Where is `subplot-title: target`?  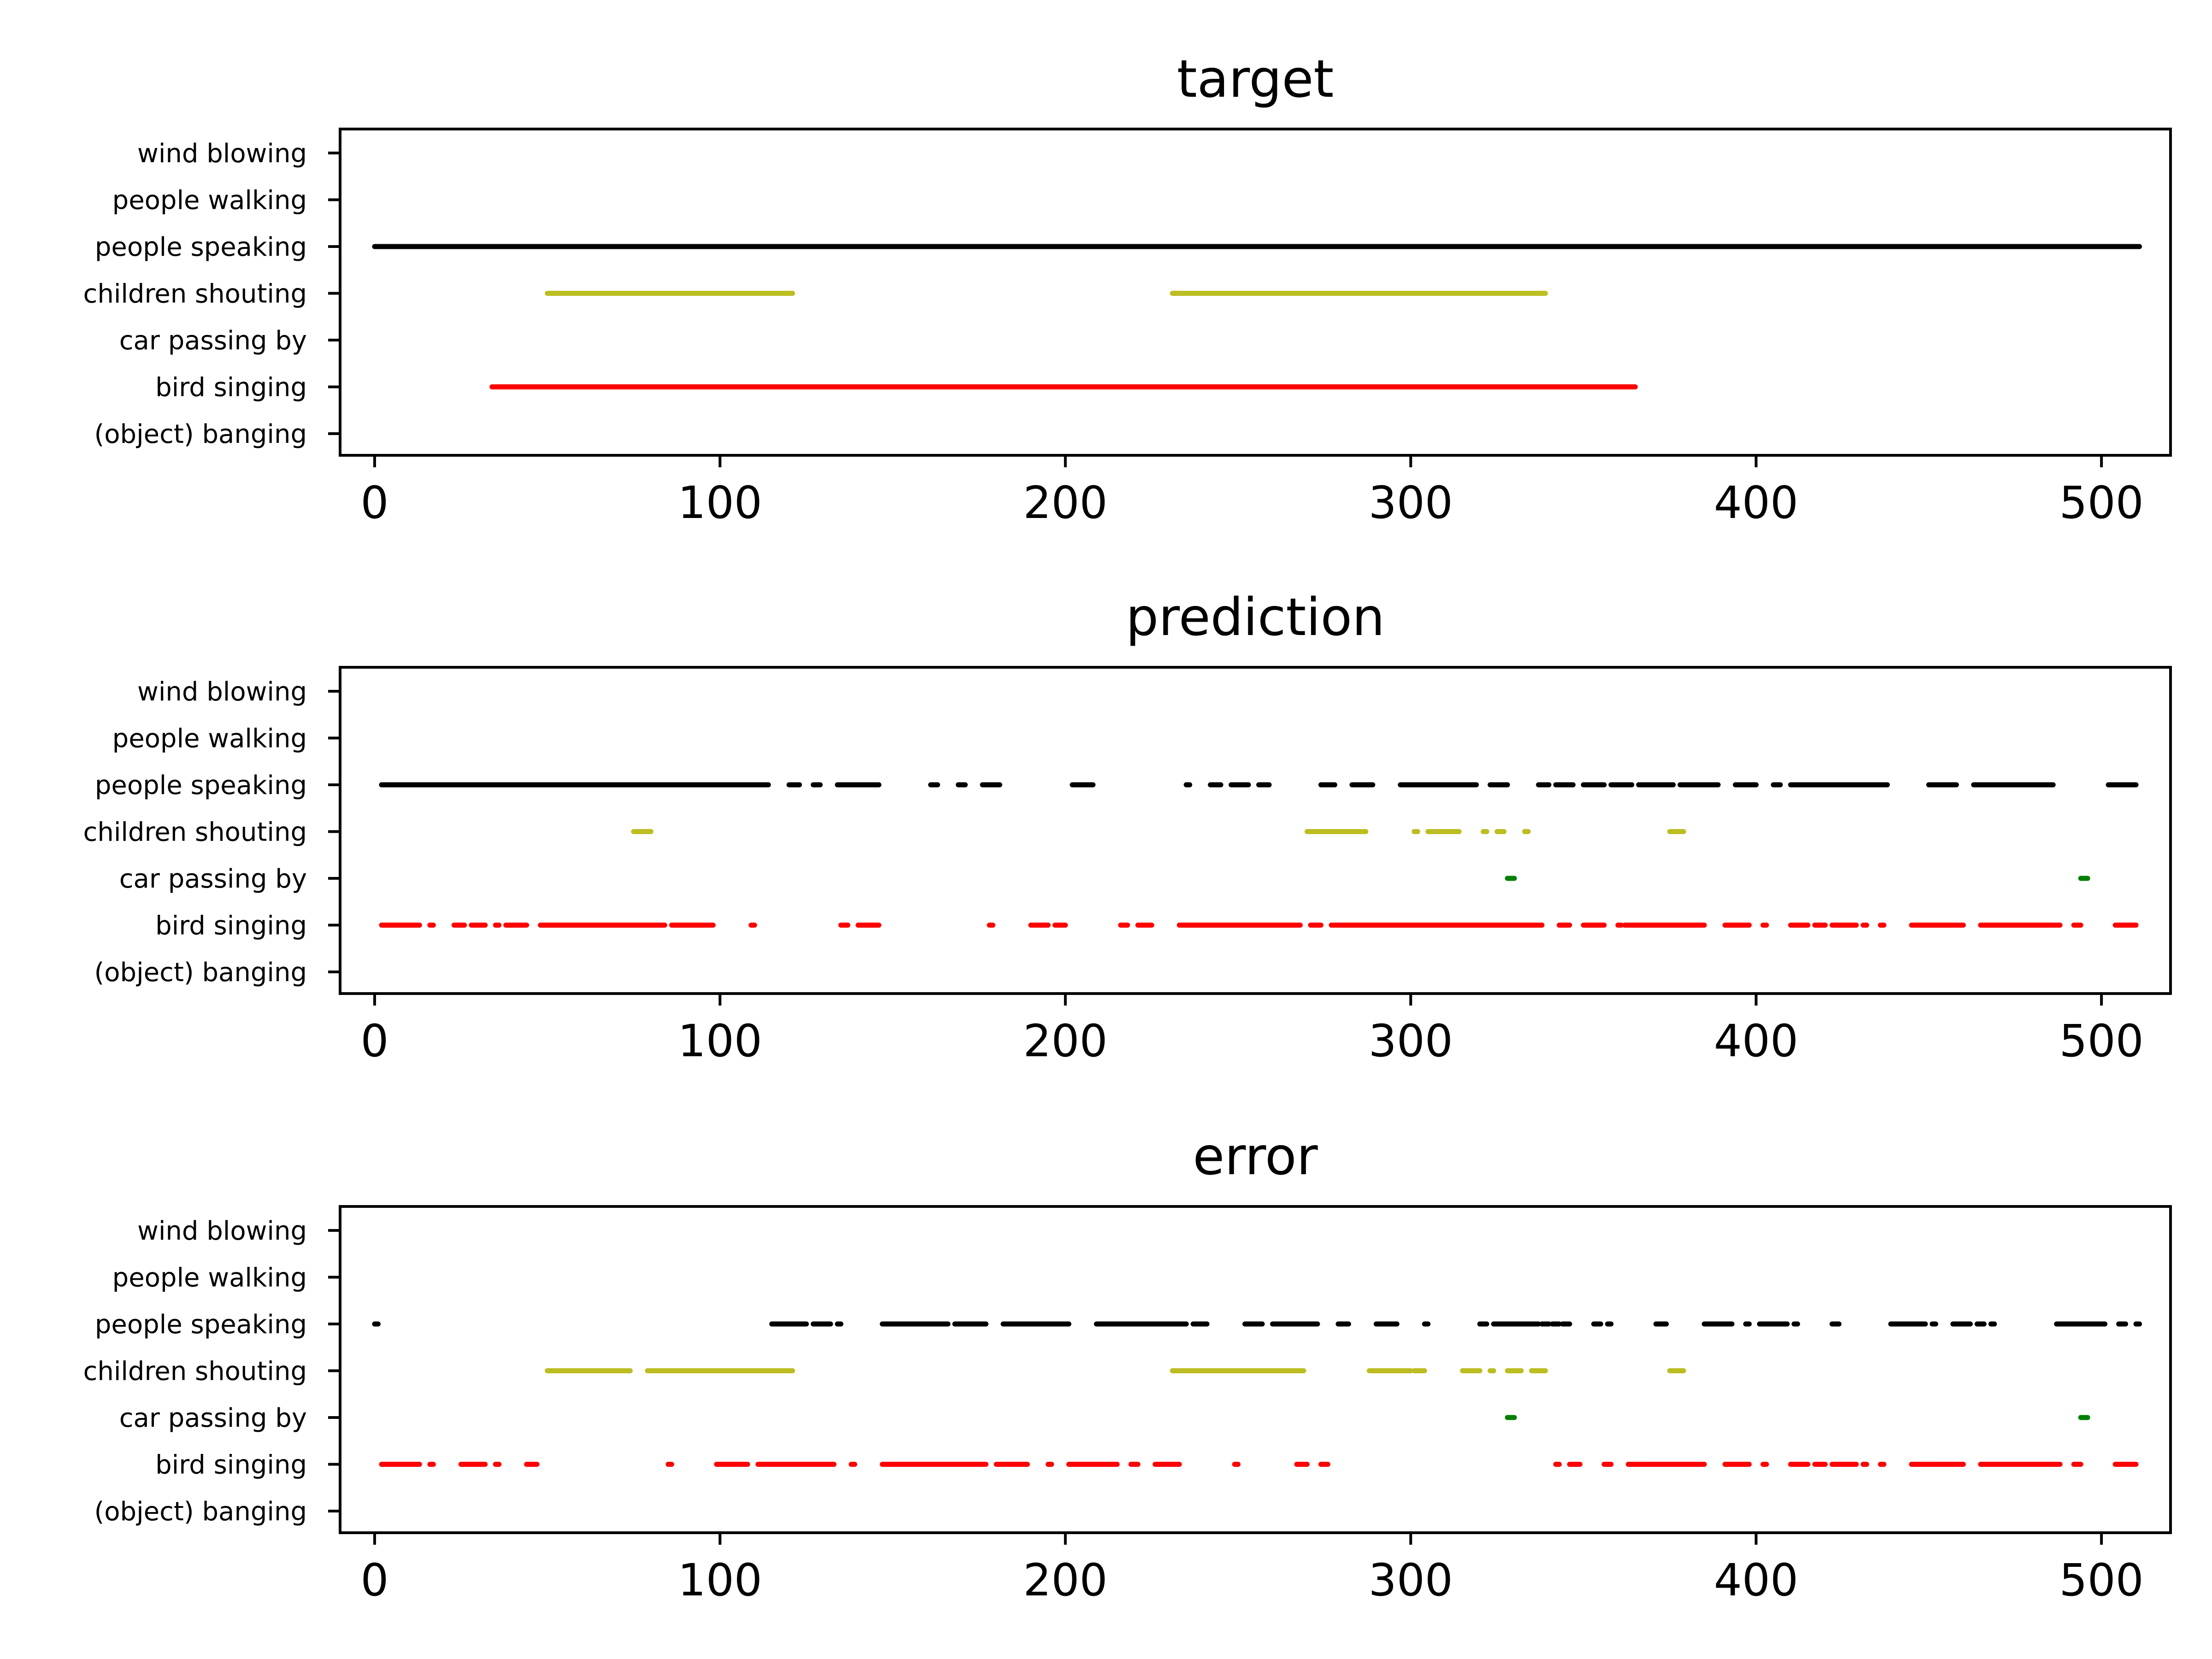
subplot-title: target is located at coordinates (1255, 79).